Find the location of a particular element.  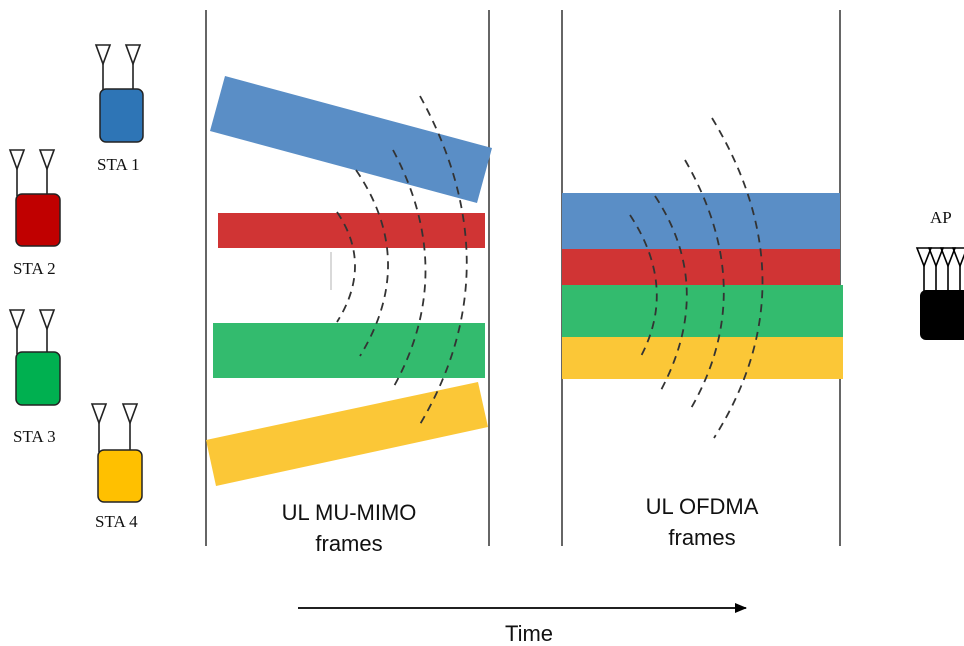

station-sta-4: STA 4 is located at coordinates (116, 467).